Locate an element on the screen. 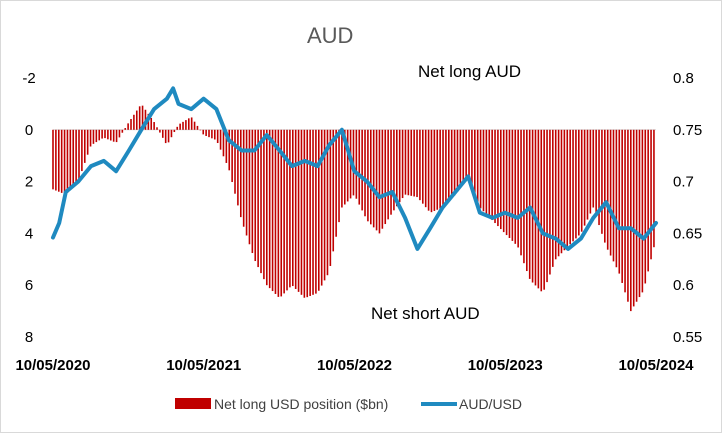  annotation-net-long: Net long AUD is located at coordinates (469, 71).